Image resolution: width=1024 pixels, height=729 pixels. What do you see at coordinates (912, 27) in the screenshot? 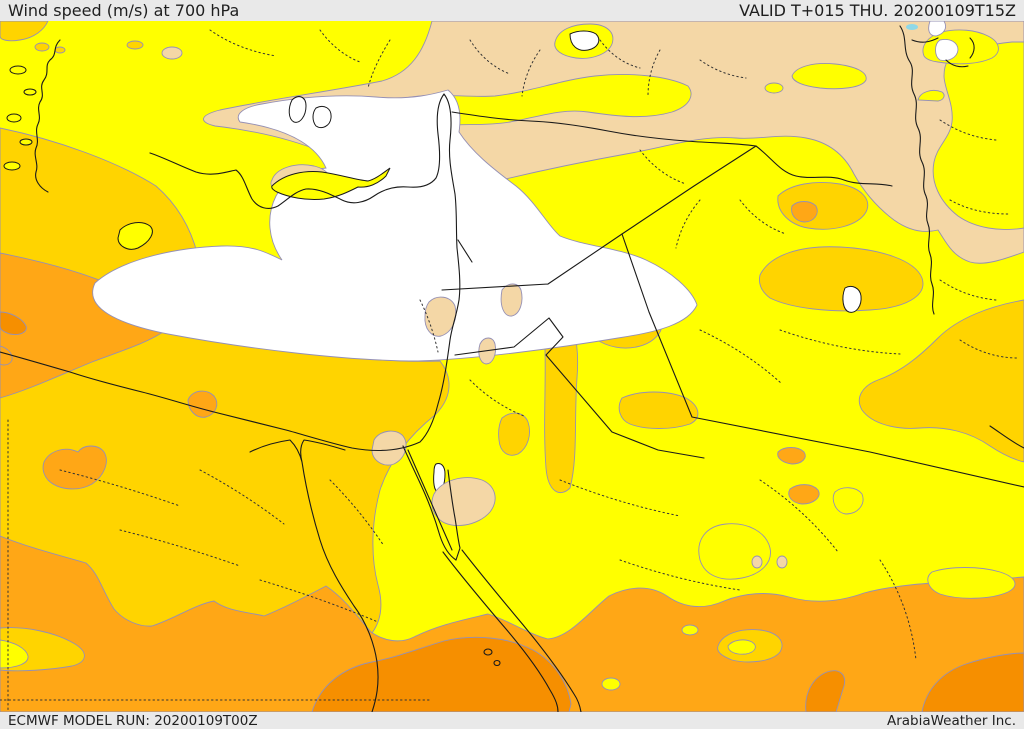
I see `lake-sevan` at bounding box center [912, 27].